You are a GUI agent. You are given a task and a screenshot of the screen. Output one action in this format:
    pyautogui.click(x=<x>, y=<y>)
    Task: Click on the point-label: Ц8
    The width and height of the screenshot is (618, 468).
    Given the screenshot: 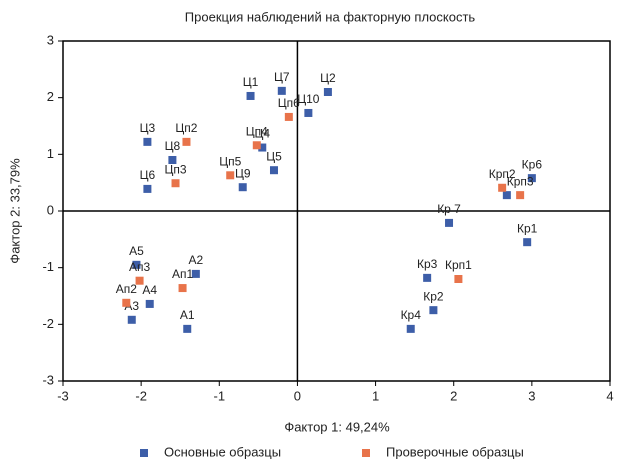 What is the action you would take?
    pyautogui.click(x=173, y=146)
    